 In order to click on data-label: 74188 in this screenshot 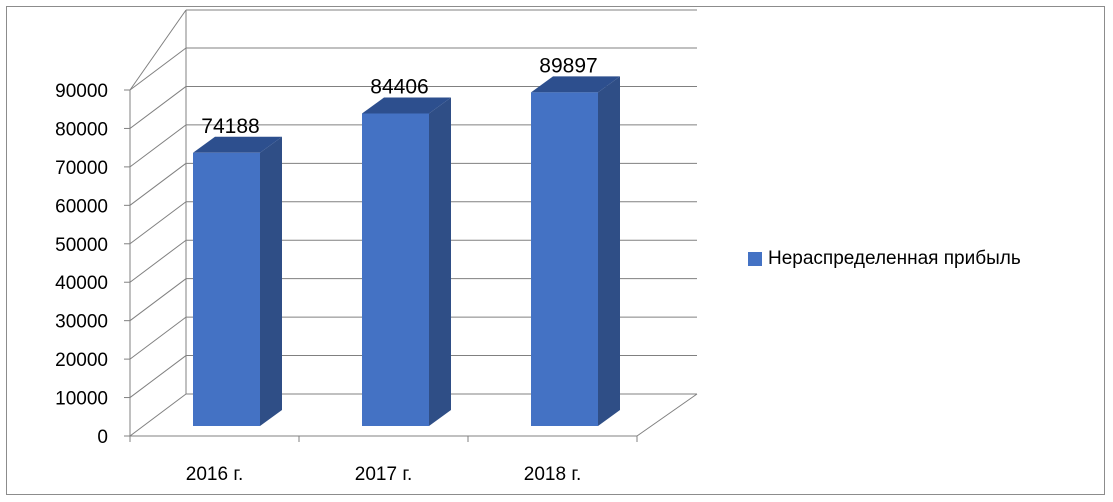, I will do `click(230, 126)`.